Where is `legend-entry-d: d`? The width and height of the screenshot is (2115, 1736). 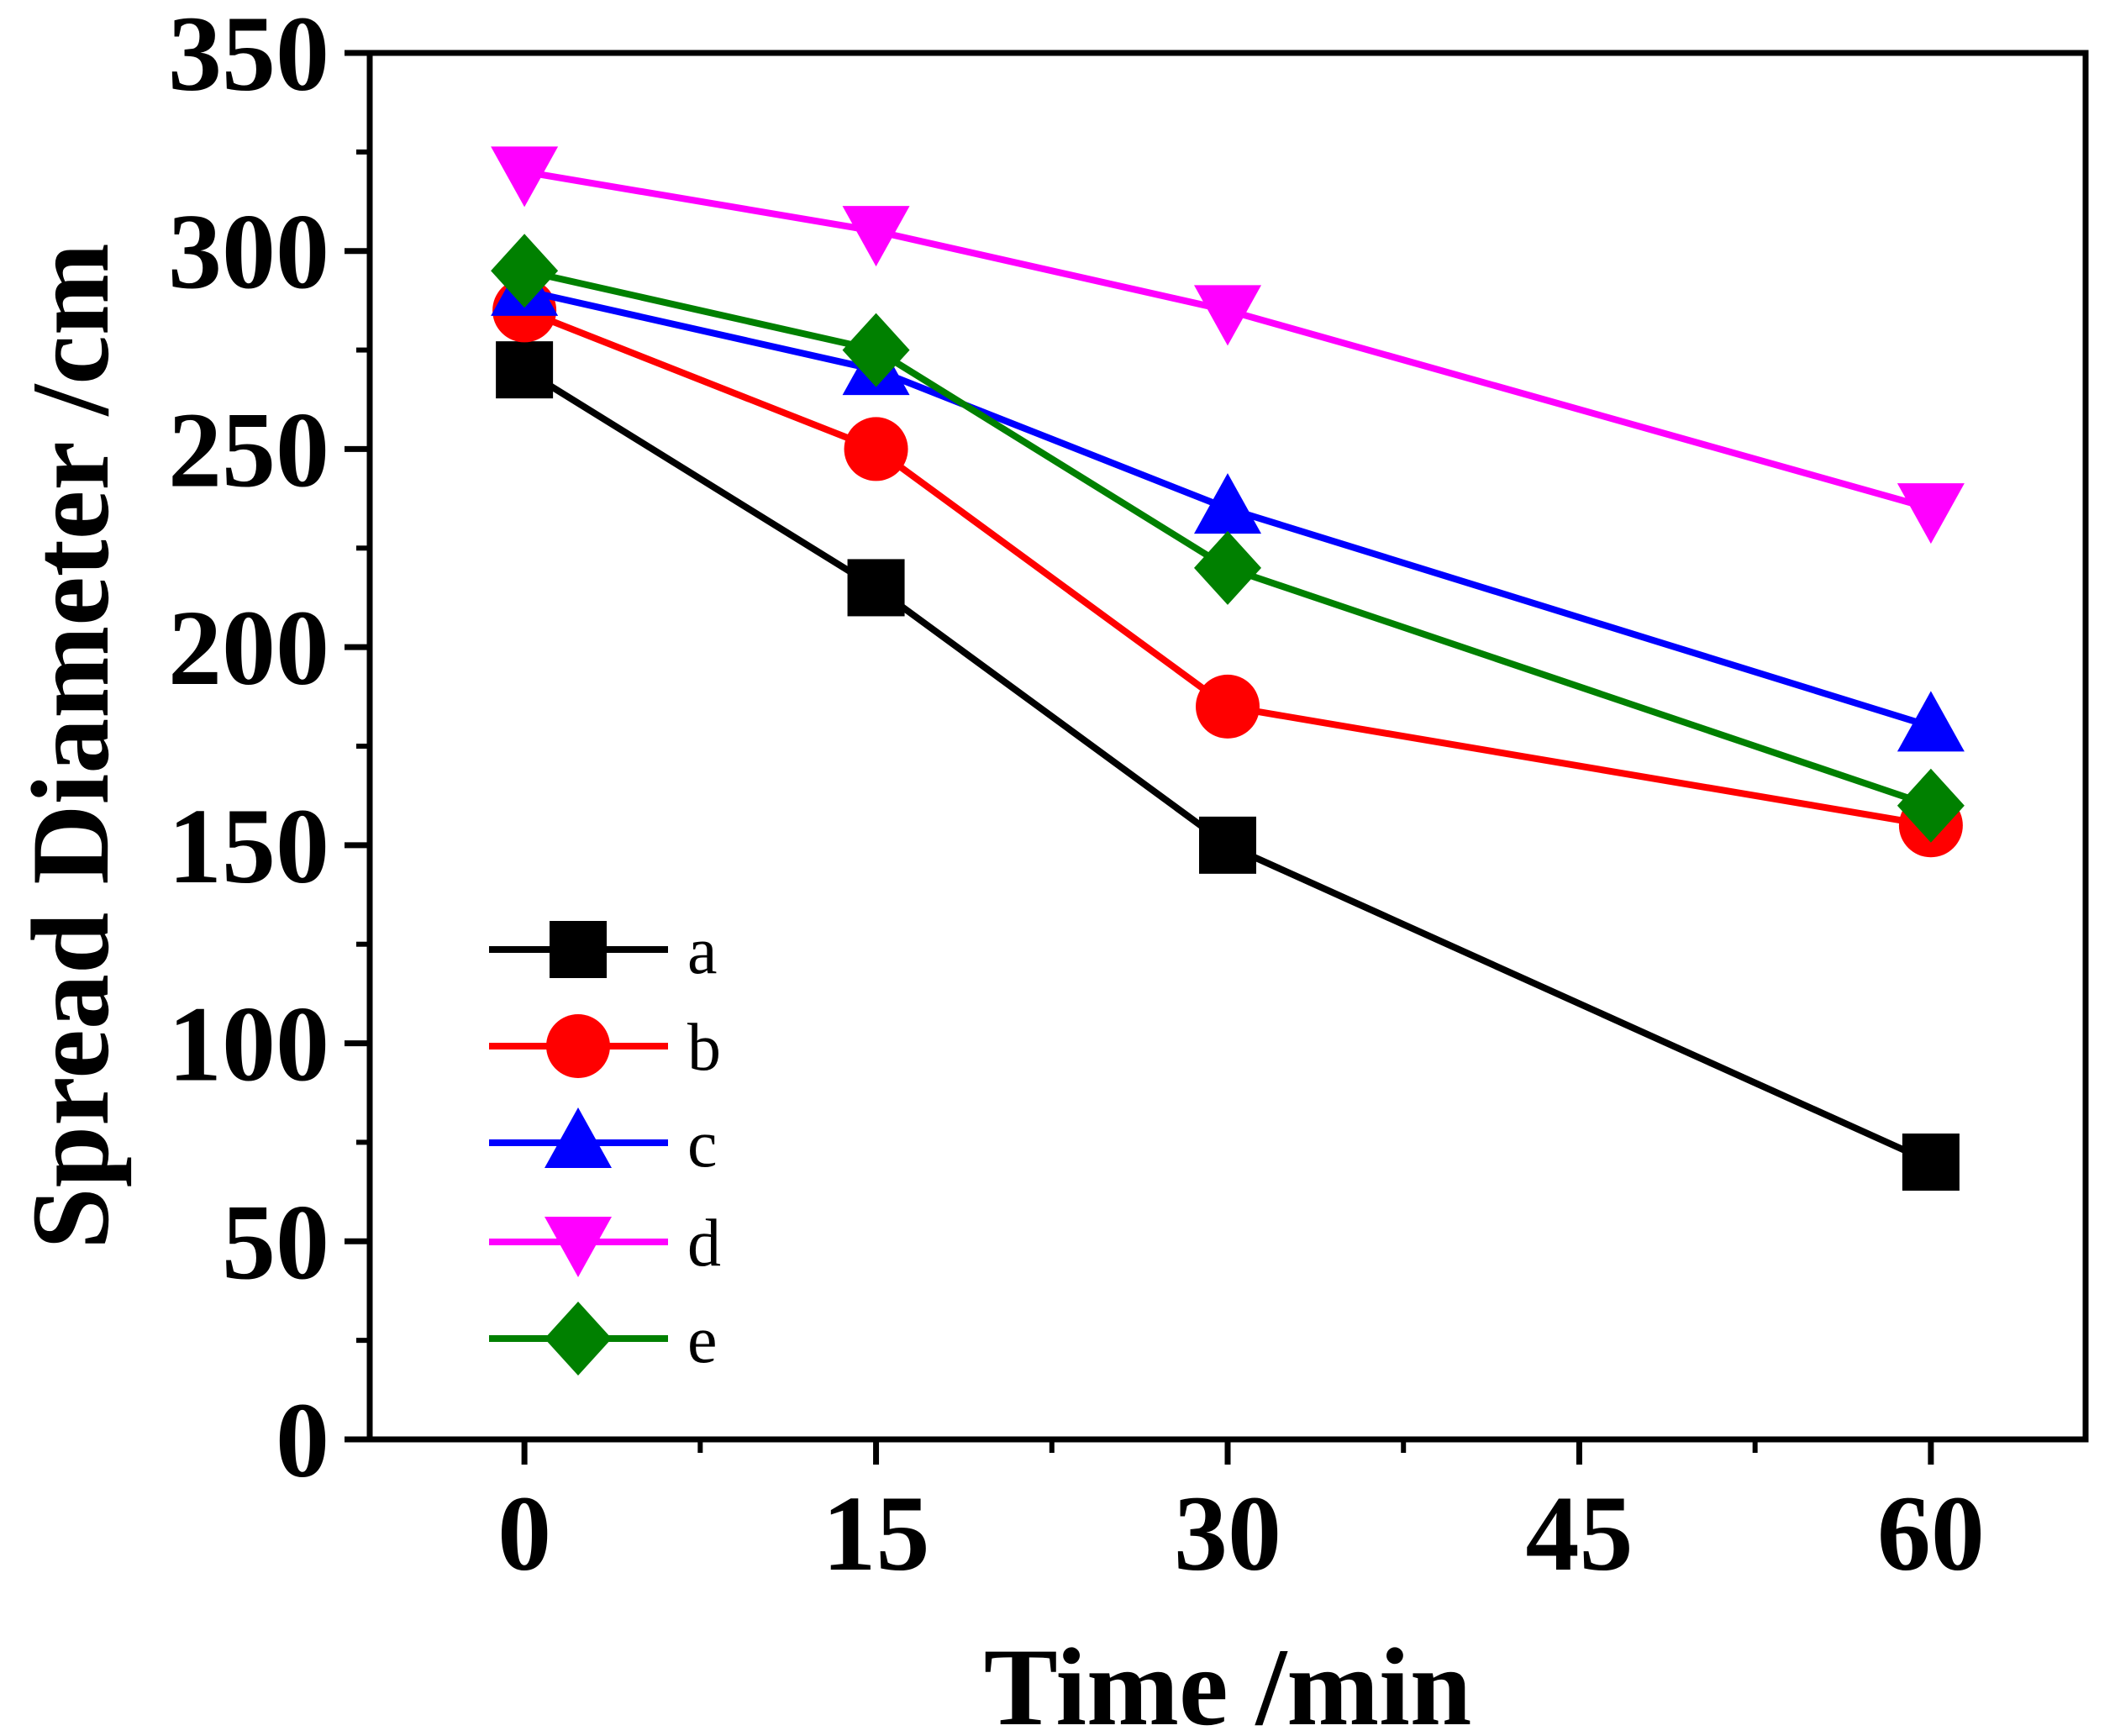
legend-entry-d: d is located at coordinates (605, 1244).